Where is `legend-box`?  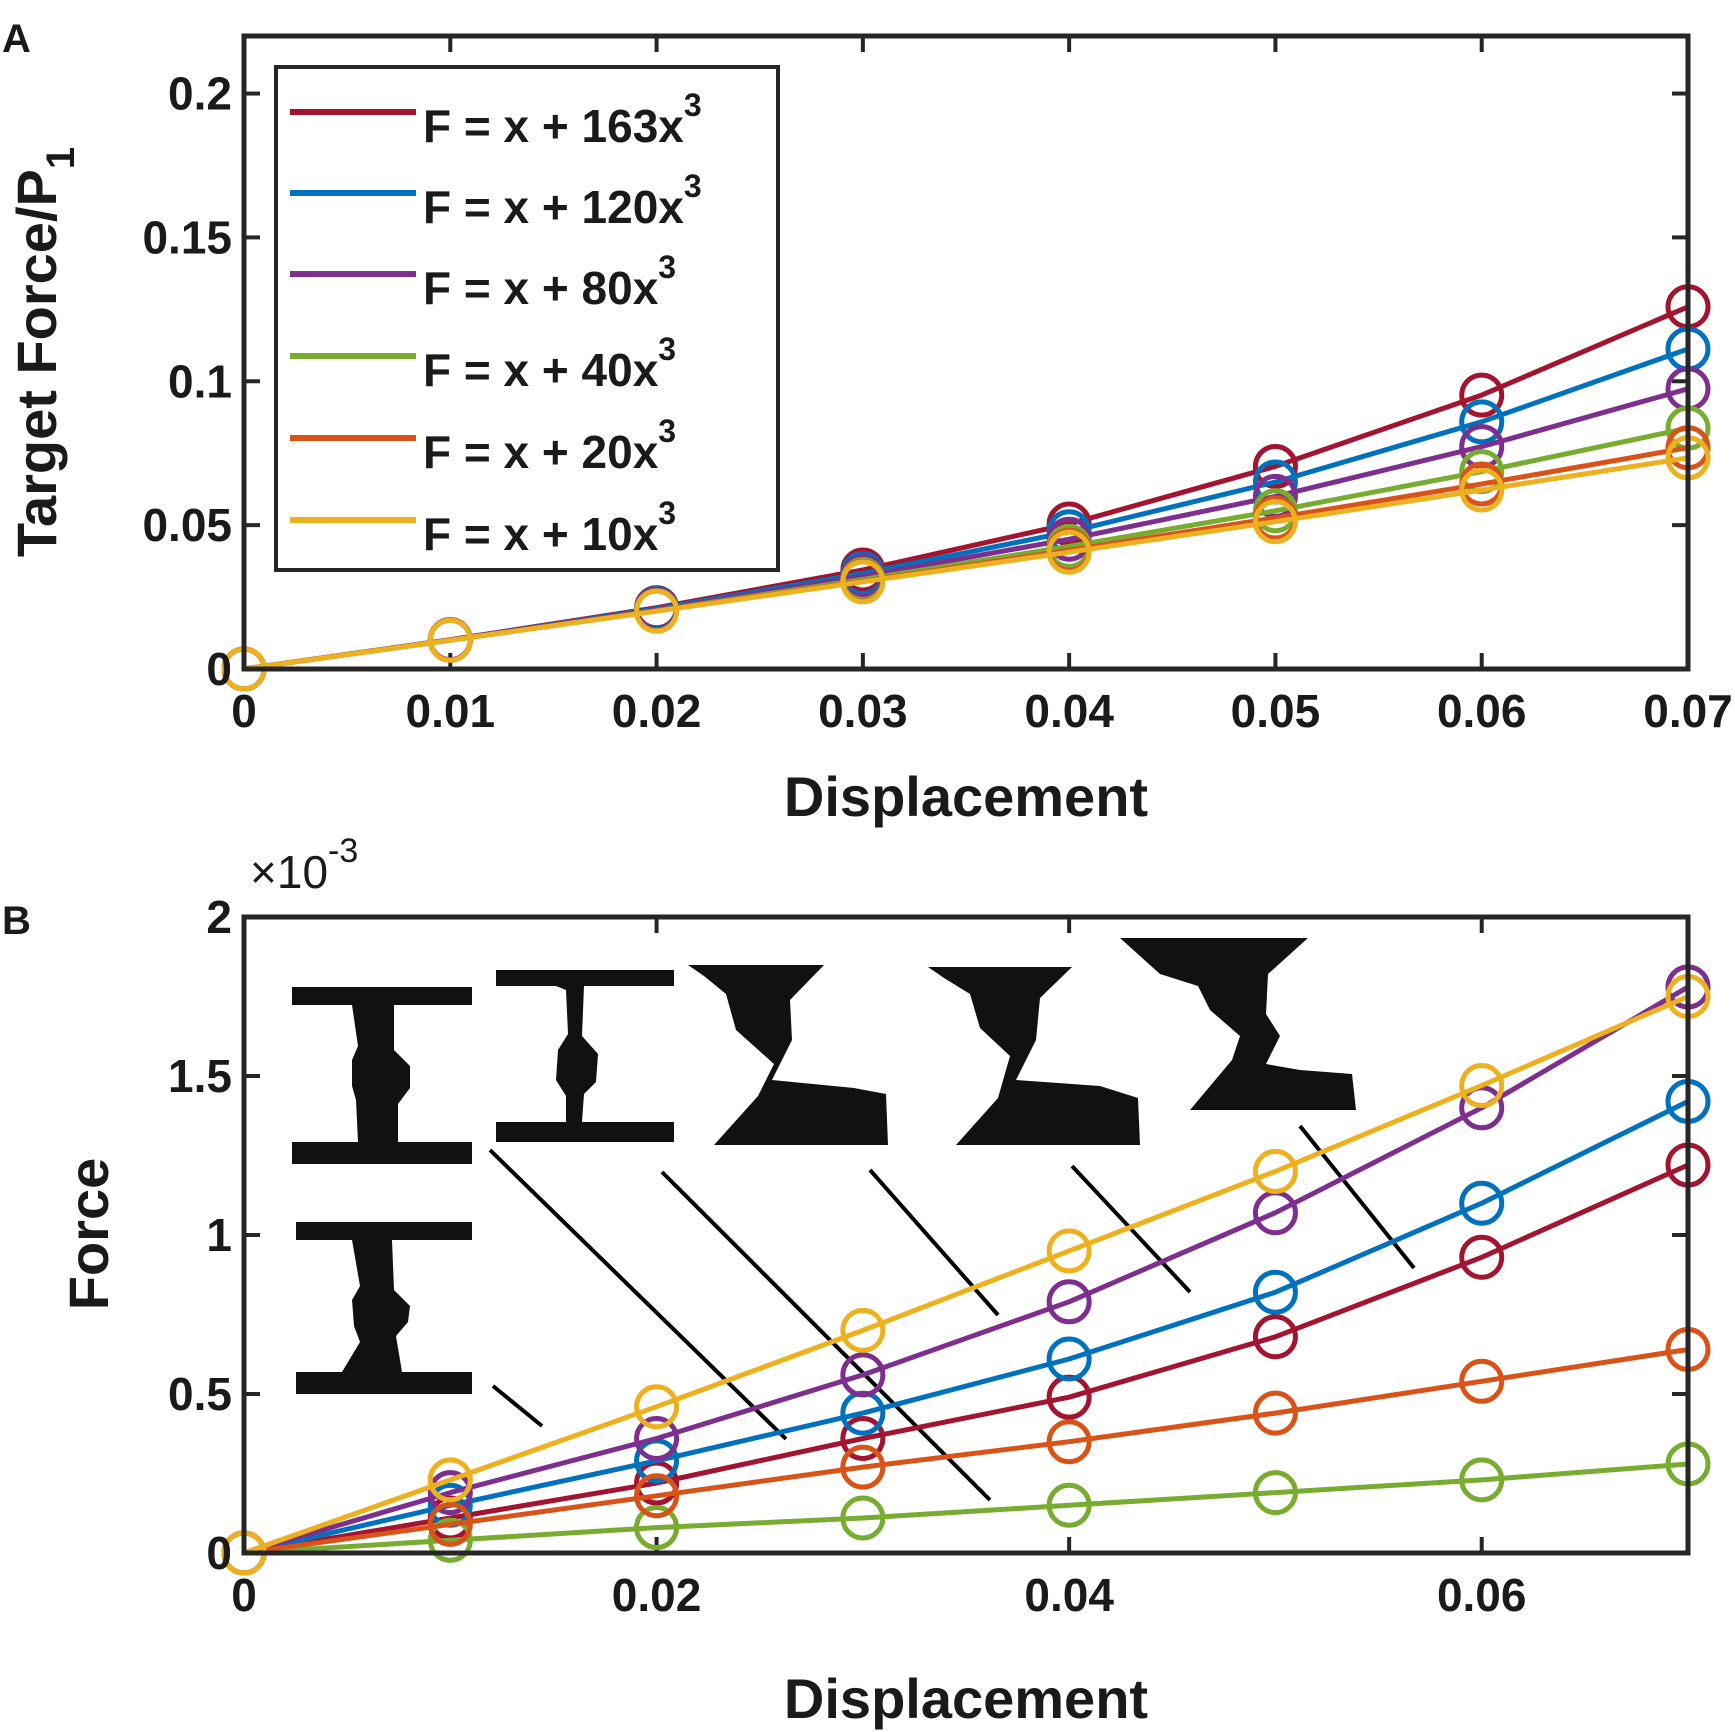 legend-box is located at coordinates (527, 318).